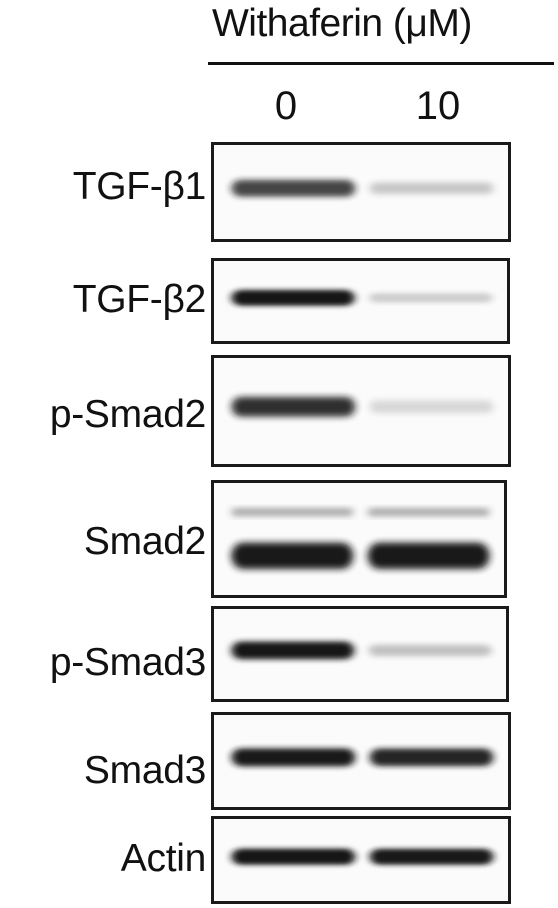 This screenshot has width=558, height=908. What do you see at coordinates (381, 63) in the screenshot?
I see `treatment-rule` at bounding box center [381, 63].